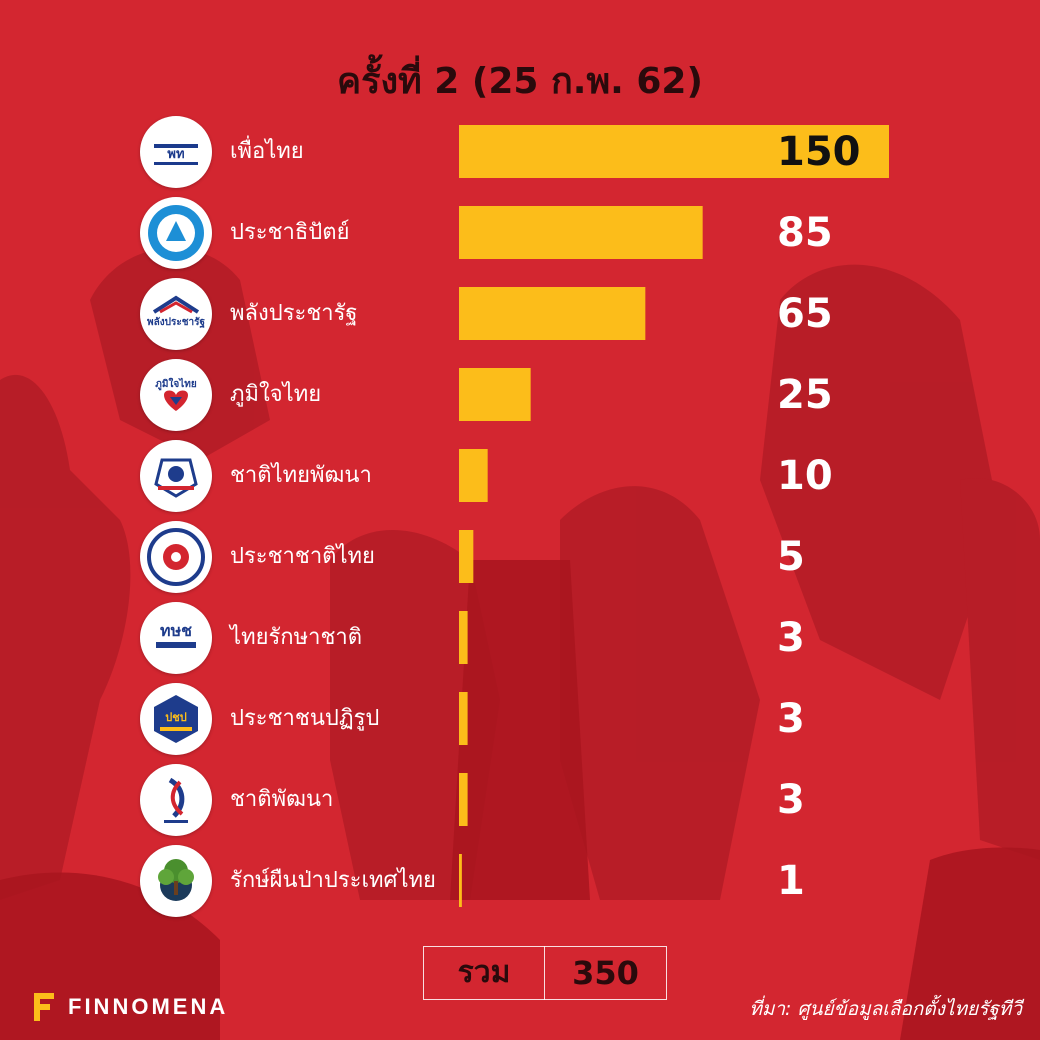 Image resolution: width=1040 pixels, height=1040 pixels. I want to click on party-name: ประชาชนปฏิรูป, so click(305, 718).